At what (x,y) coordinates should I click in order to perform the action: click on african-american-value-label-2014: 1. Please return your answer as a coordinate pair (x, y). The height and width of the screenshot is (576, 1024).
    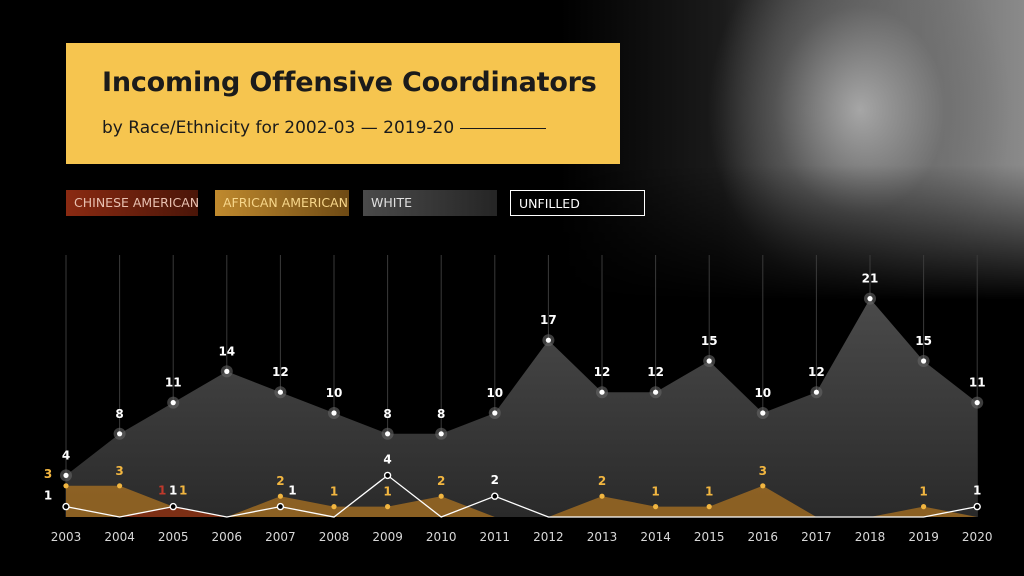
    Looking at the image, I should click on (655, 492).